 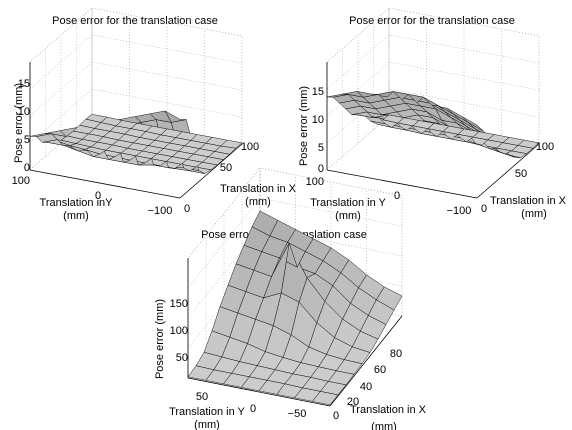 I want to click on plot-1-title: Pose error for the translation case, so click(x=135, y=21).